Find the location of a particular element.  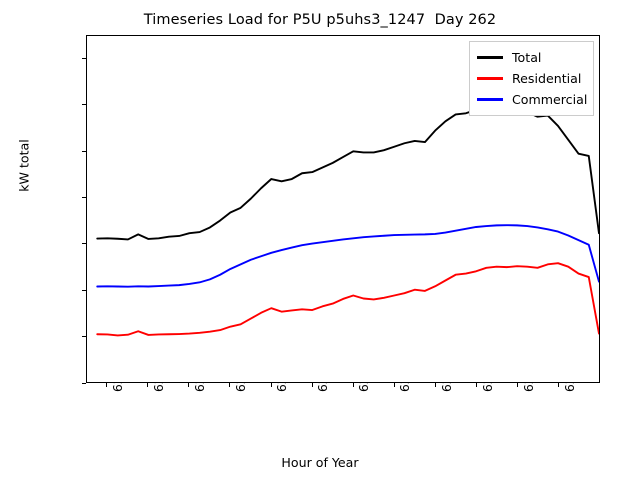

series-line-residential is located at coordinates (348, 299).